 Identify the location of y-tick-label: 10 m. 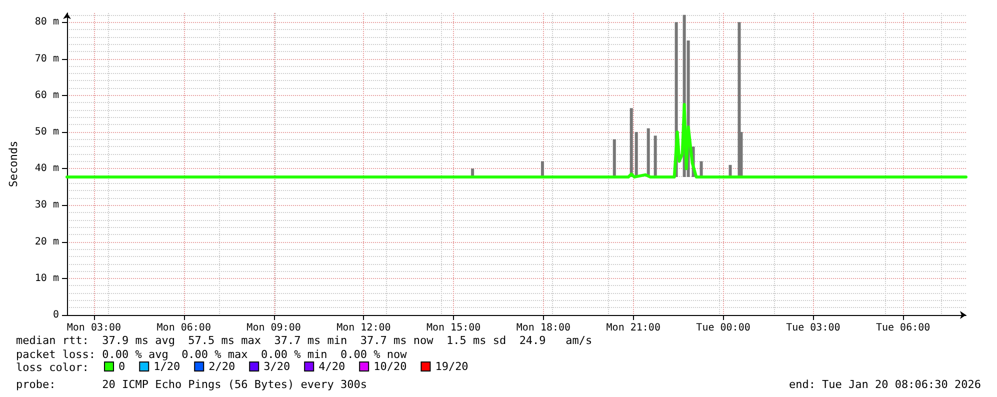
(46, 278).